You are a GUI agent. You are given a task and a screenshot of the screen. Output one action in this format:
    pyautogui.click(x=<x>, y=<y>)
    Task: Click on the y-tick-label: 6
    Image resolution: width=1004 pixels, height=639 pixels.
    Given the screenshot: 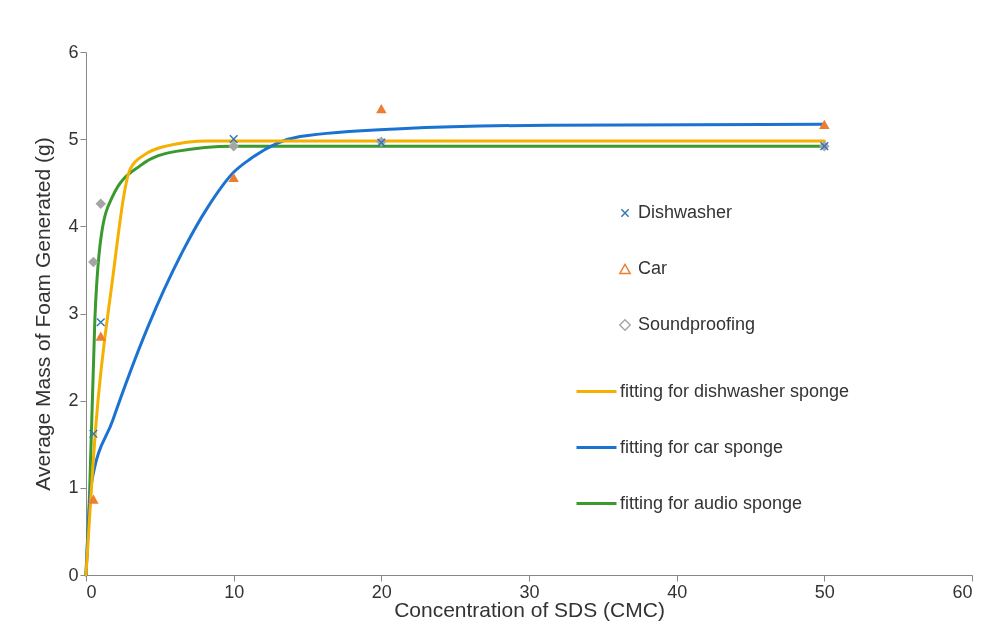 What is the action you would take?
    pyautogui.click(x=73, y=51)
    